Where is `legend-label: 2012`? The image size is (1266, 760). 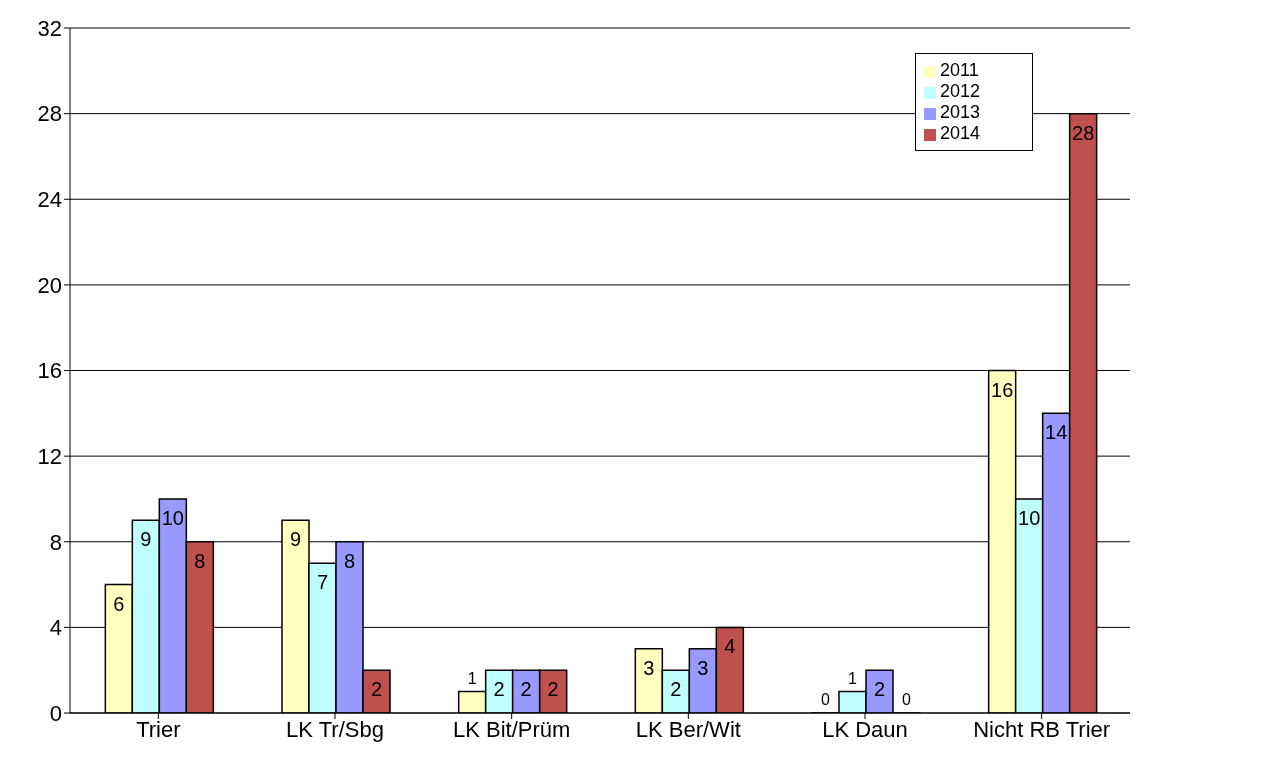 legend-label: 2012 is located at coordinates (960, 91).